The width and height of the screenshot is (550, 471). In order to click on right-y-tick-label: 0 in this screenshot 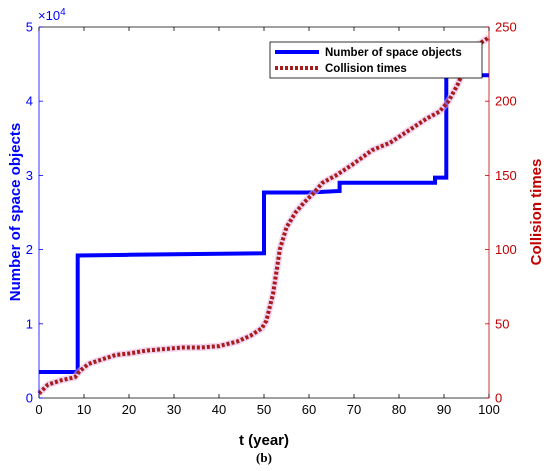, I will do `click(498, 398)`.